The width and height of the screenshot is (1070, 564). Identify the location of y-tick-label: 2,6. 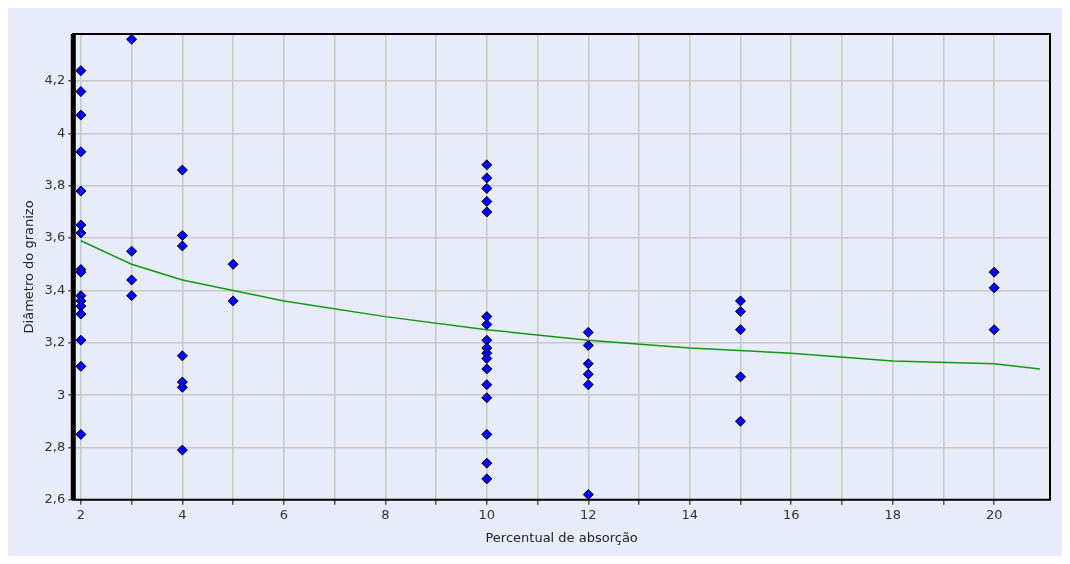
(55, 499).